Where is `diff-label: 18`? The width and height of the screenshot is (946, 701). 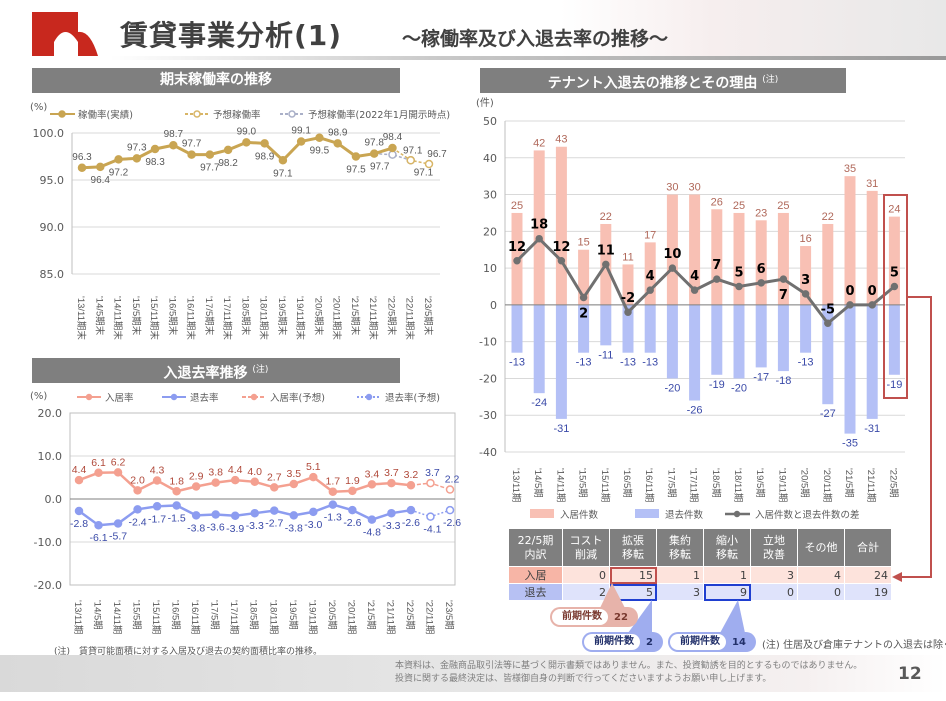
diff-label: 18 is located at coordinates (539, 225).